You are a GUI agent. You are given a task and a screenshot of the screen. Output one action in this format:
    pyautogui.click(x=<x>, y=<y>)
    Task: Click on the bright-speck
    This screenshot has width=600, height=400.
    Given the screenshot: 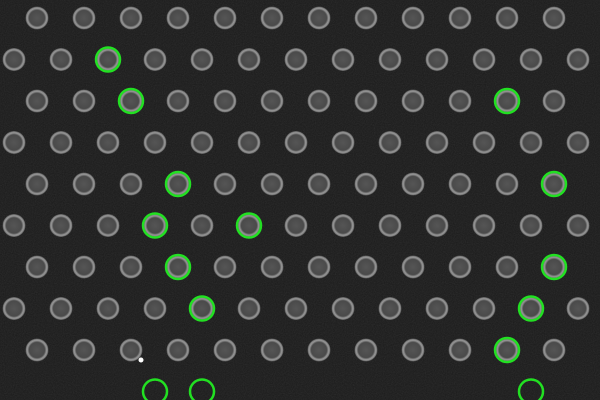 What is the action you would take?
    pyautogui.click(x=141, y=360)
    